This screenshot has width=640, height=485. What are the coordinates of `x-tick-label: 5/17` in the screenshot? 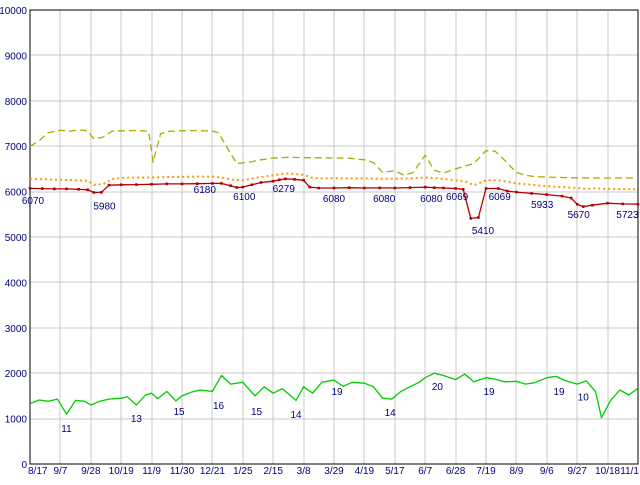 It's located at (395, 471).